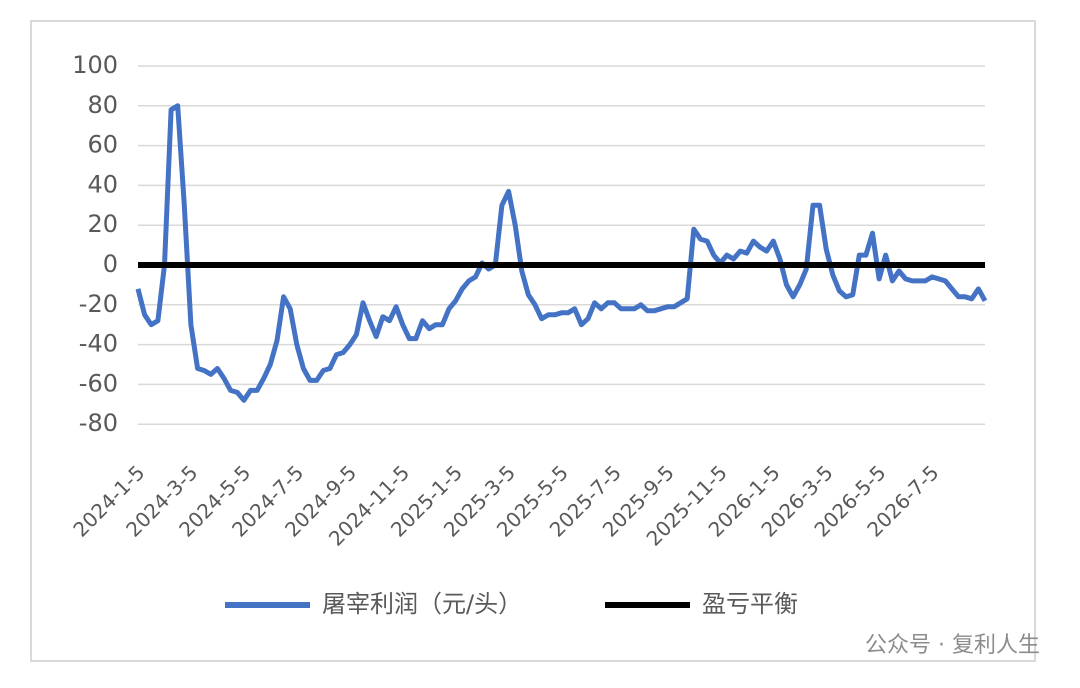  Describe the element at coordinates (102, 224) in the screenshot. I see `y-tick-label: 20` at that location.